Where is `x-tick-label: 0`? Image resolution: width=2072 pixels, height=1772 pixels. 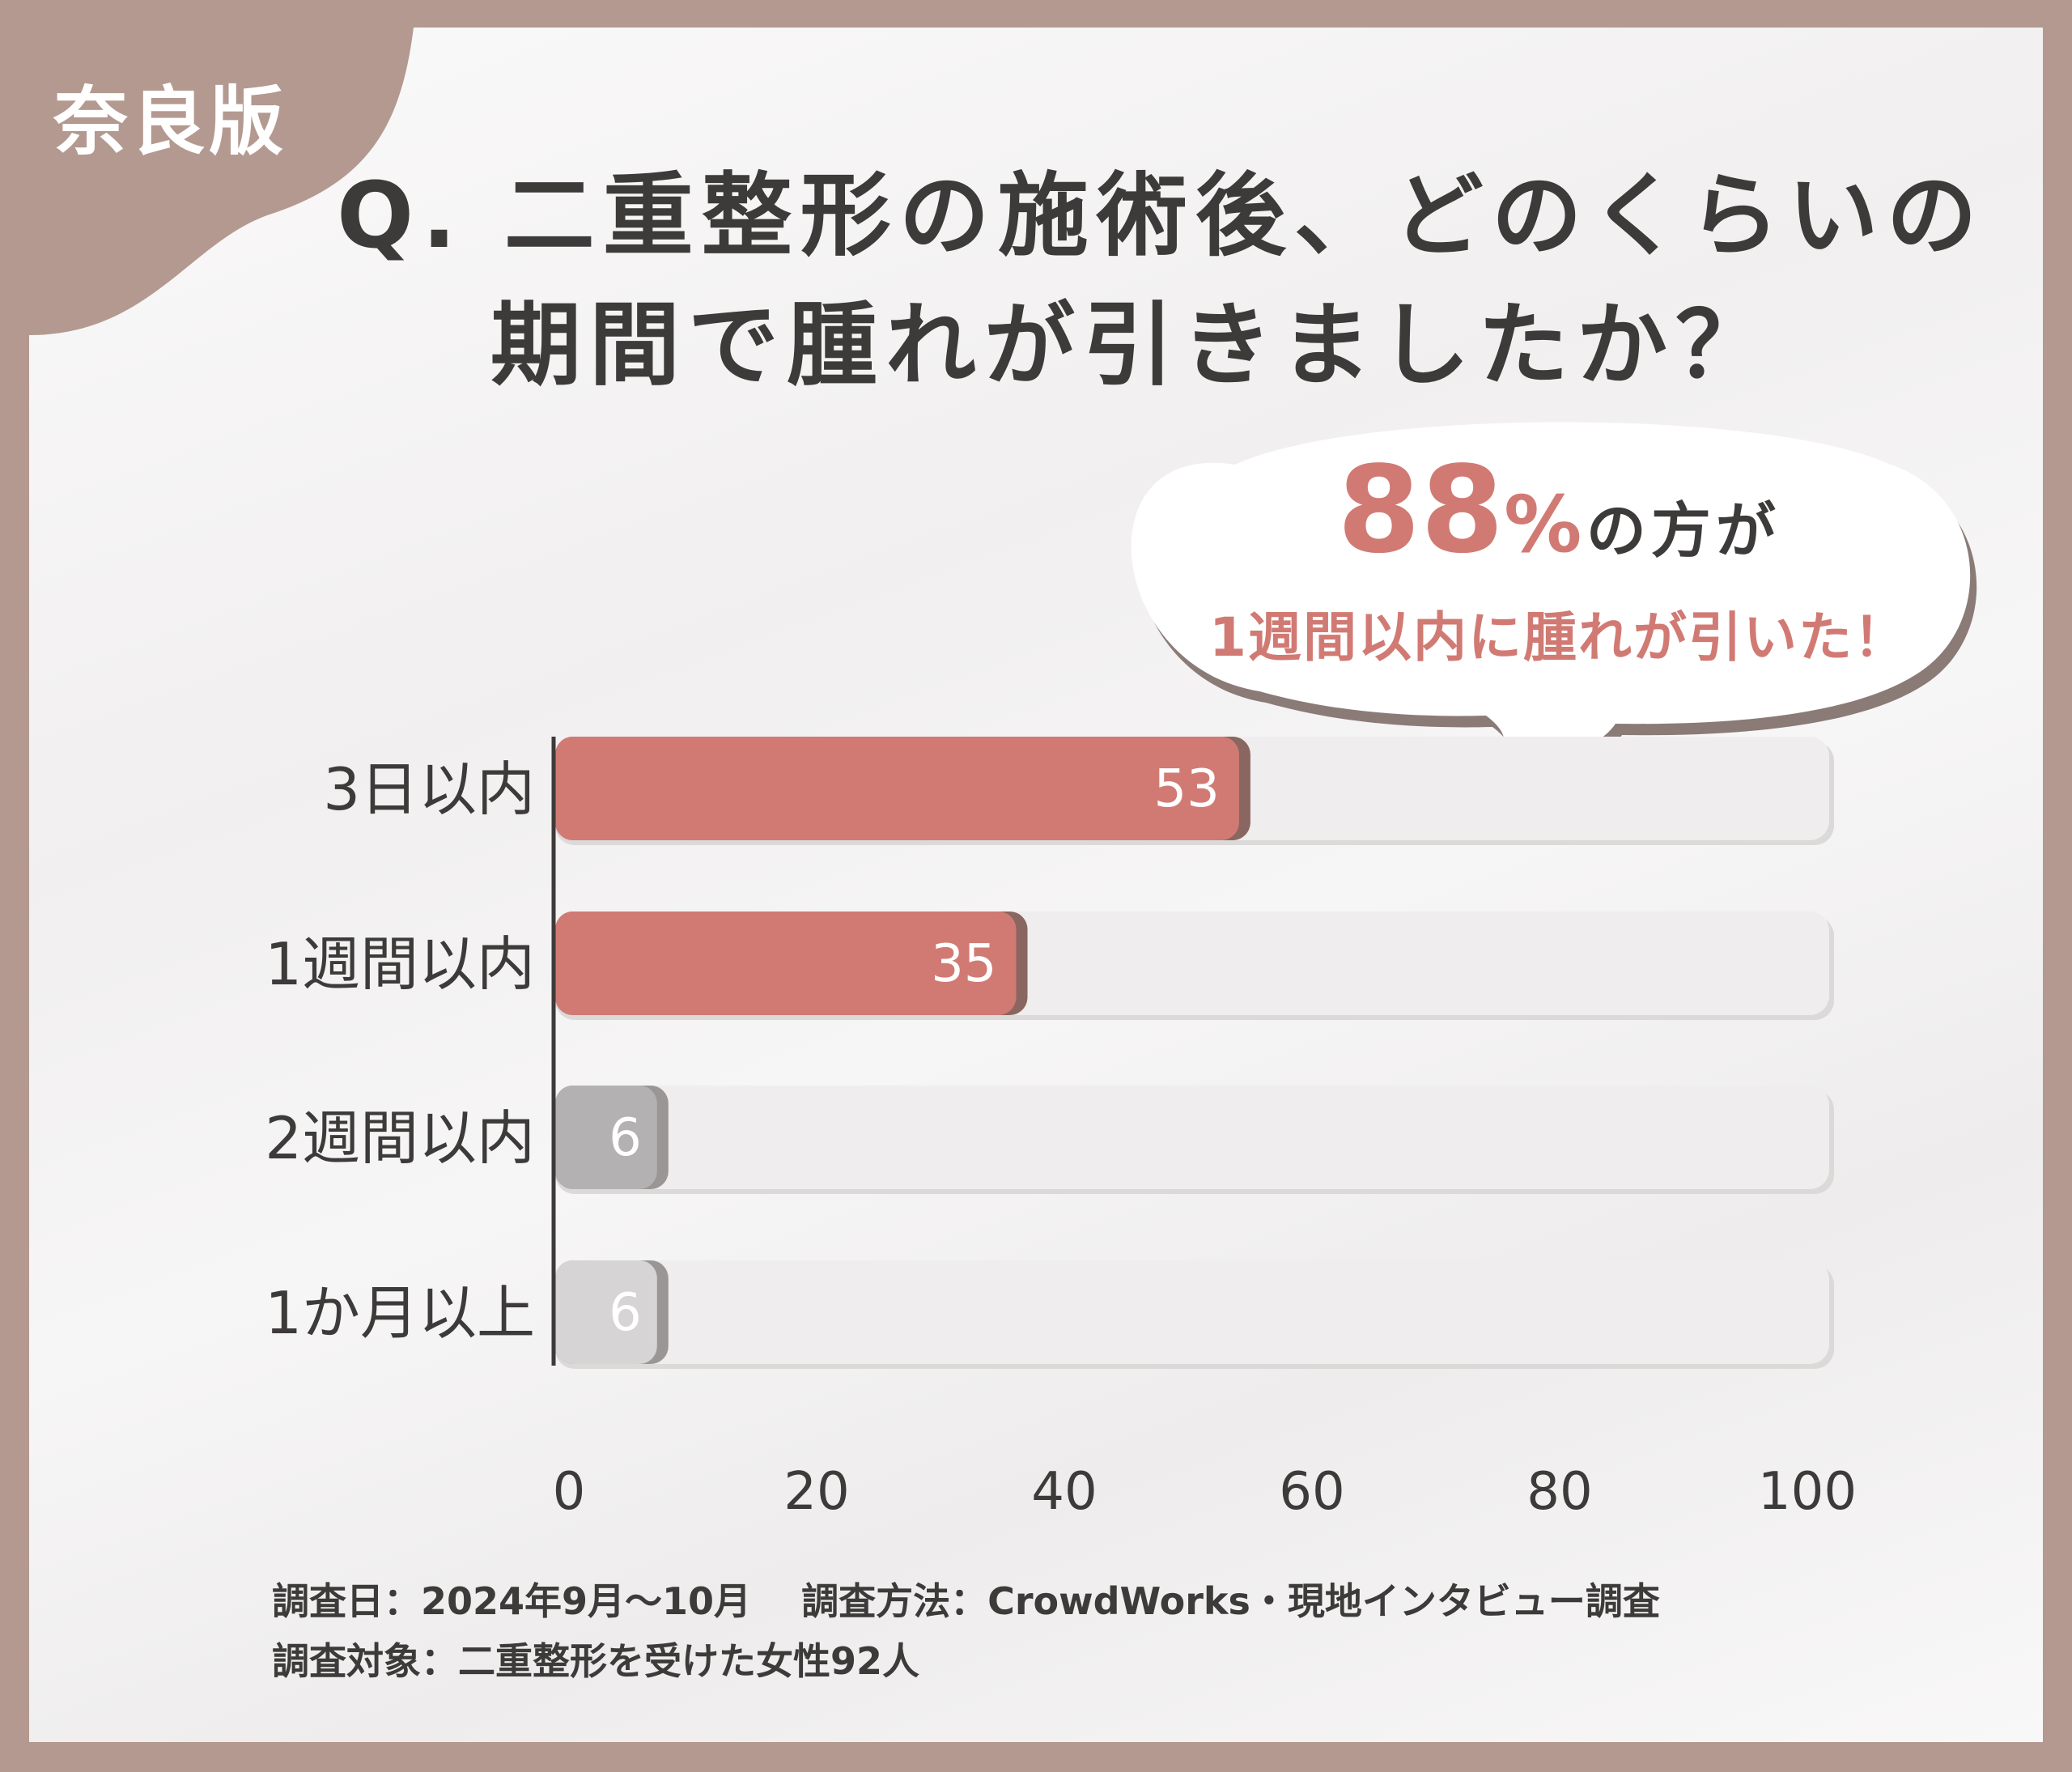
x-tick-label: 0 is located at coordinates (569, 1492).